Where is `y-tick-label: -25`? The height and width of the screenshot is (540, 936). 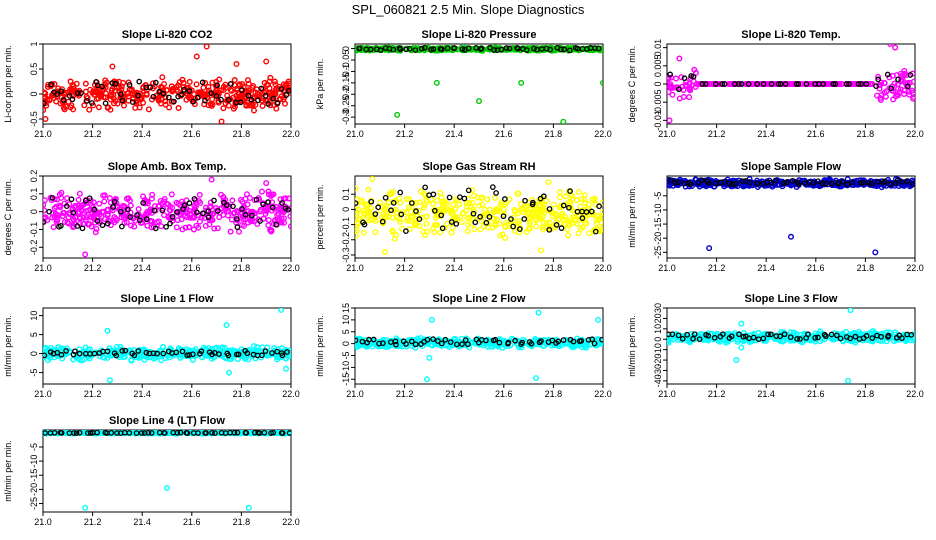 y-tick-label: -25 is located at coordinates (658, 252).